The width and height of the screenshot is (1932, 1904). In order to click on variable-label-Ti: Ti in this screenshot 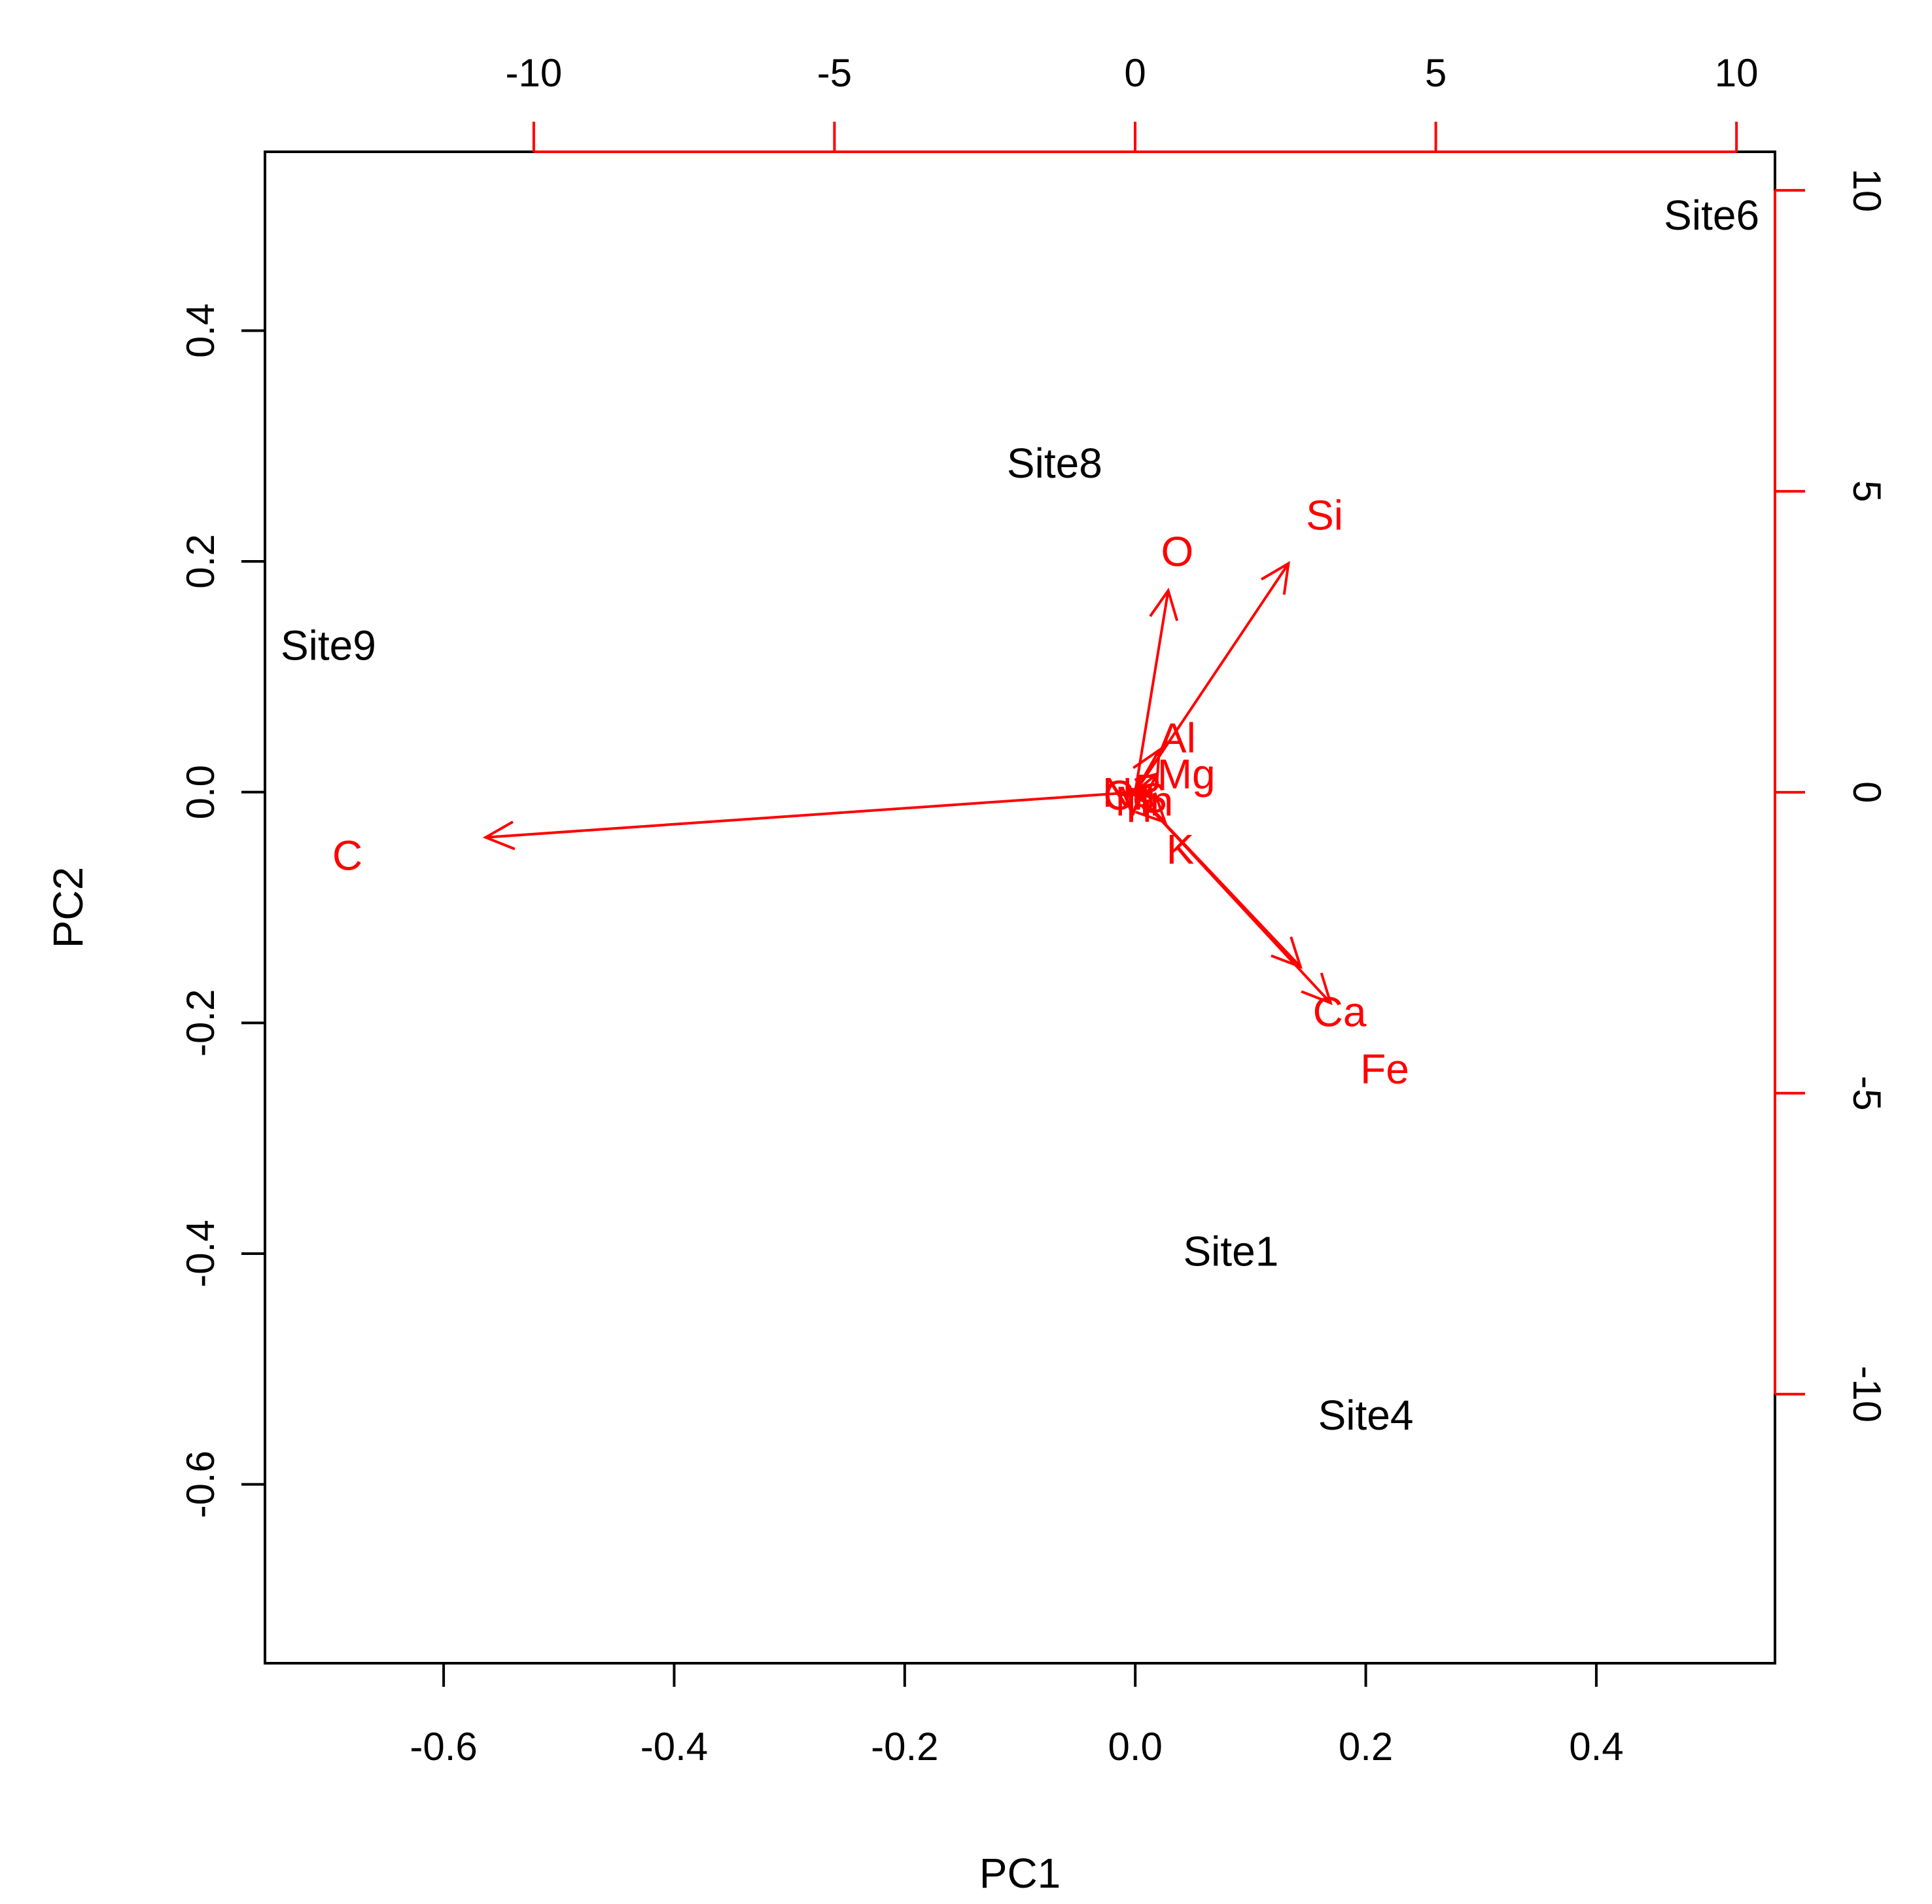, I will do `click(1135, 807)`.